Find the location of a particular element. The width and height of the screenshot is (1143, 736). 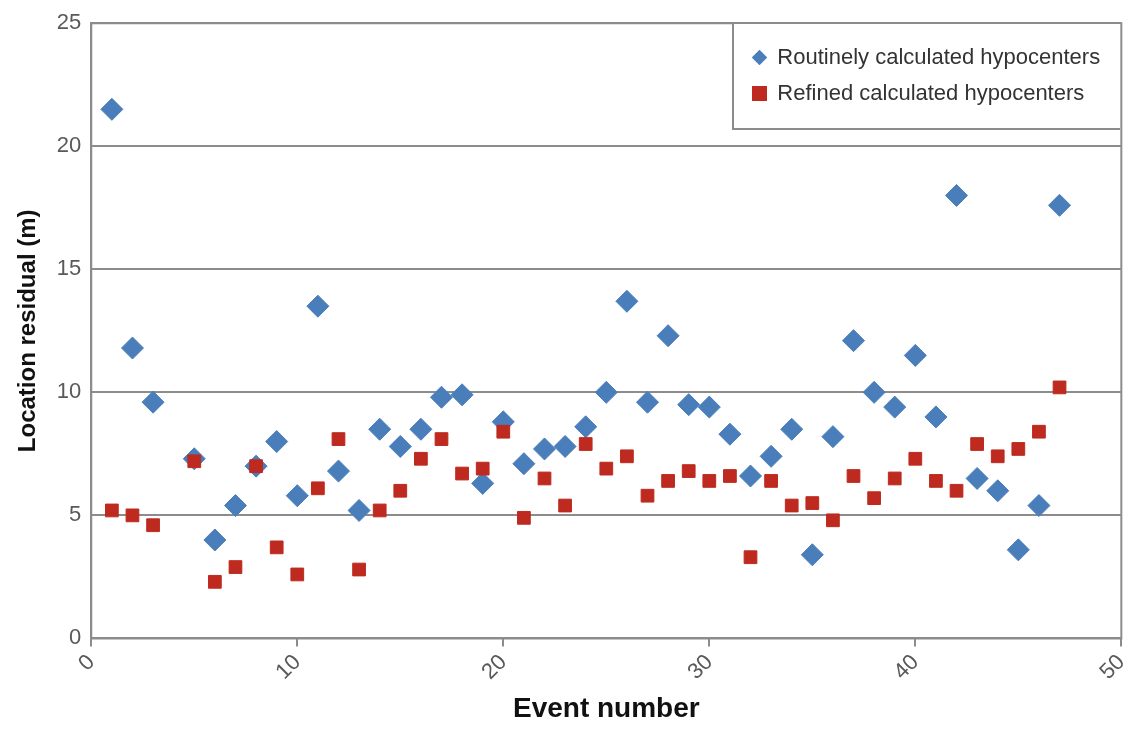

y-tick-label: 5 is located at coordinates (75, 514).